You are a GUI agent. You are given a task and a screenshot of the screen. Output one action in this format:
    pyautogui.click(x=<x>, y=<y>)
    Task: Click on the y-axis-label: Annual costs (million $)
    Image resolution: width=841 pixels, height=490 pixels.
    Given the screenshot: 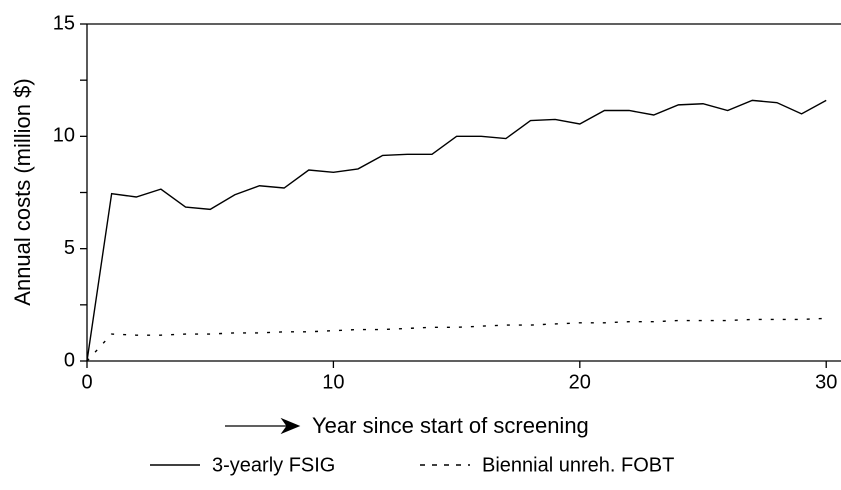 What is the action you would take?
    pyautogui.click(x=22, y=191)
    